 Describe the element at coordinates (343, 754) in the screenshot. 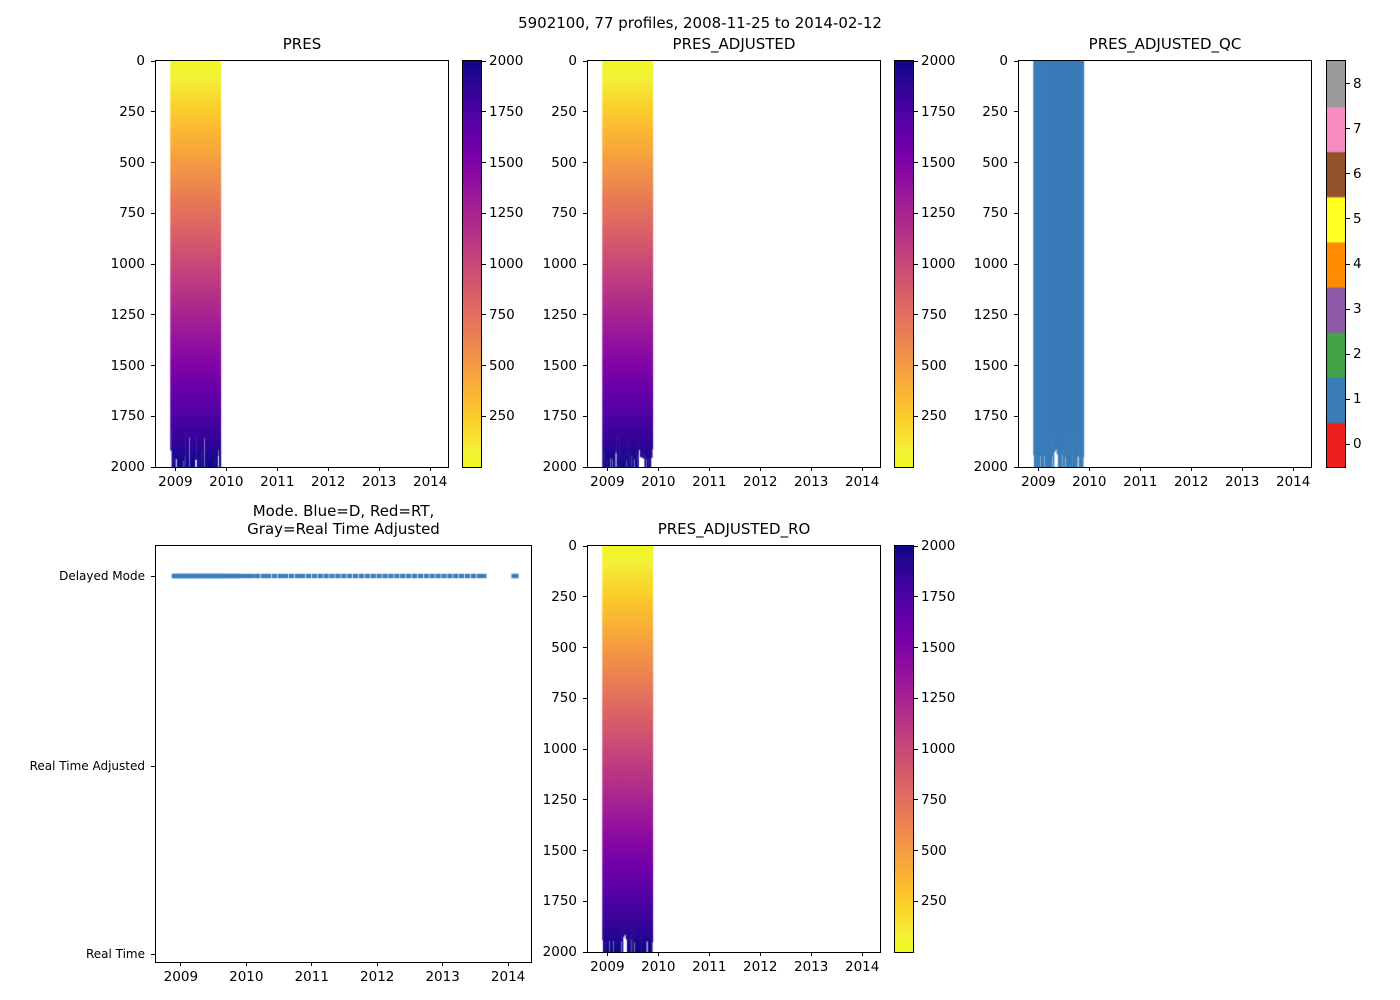

I see `plot-area-mode` at that location.